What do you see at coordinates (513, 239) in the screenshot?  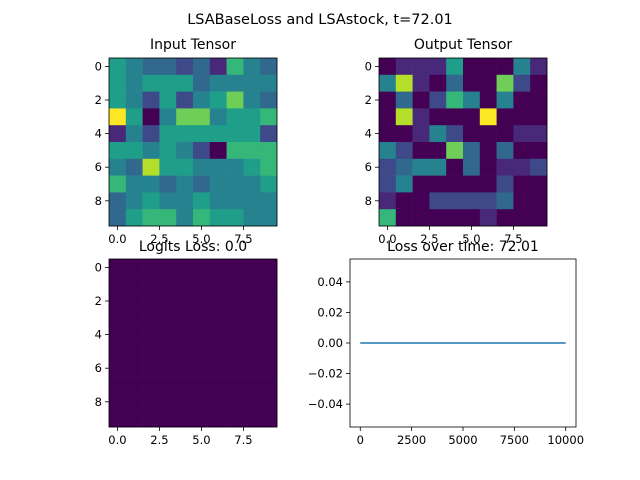 I see `output-tensor-xtick-label: 7.5` at bounding box center [513, 239].